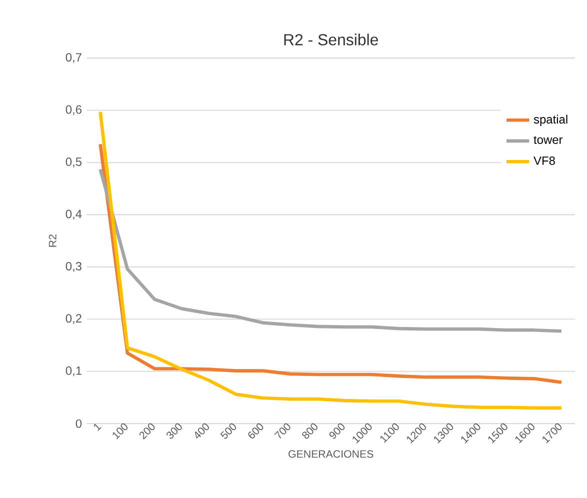 The height and width of the screenshot is (498, 587). What do you see at coordinates (74, 319) in the screenshot?
I see `y-tick-label: 0,2` at bounding box center [74, 319].